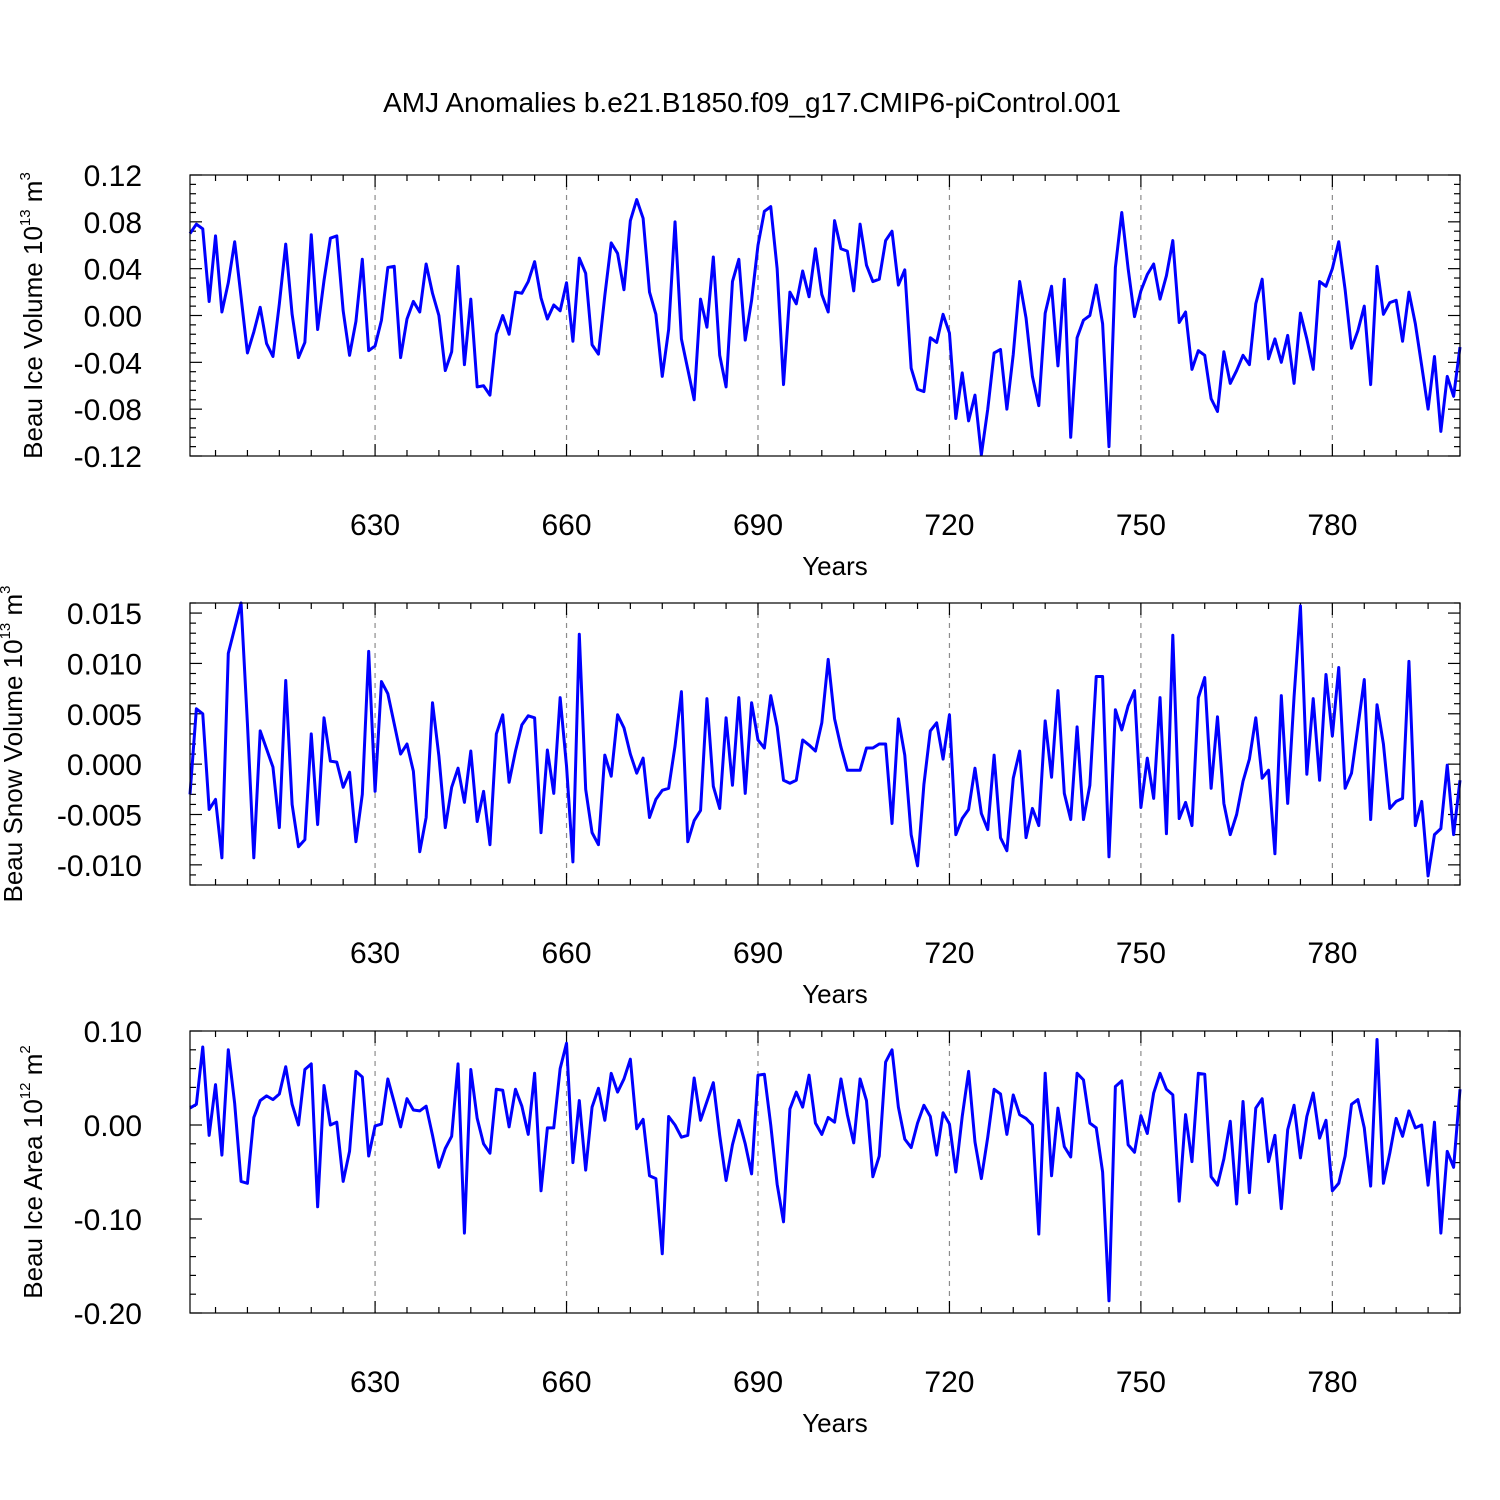 This screenshot has width=1500, height=1500. What do you see at coordinates (113, 1032) in the screenshot?
I see `y-tick-label: 0.10` at bounding box center [113, 1032].